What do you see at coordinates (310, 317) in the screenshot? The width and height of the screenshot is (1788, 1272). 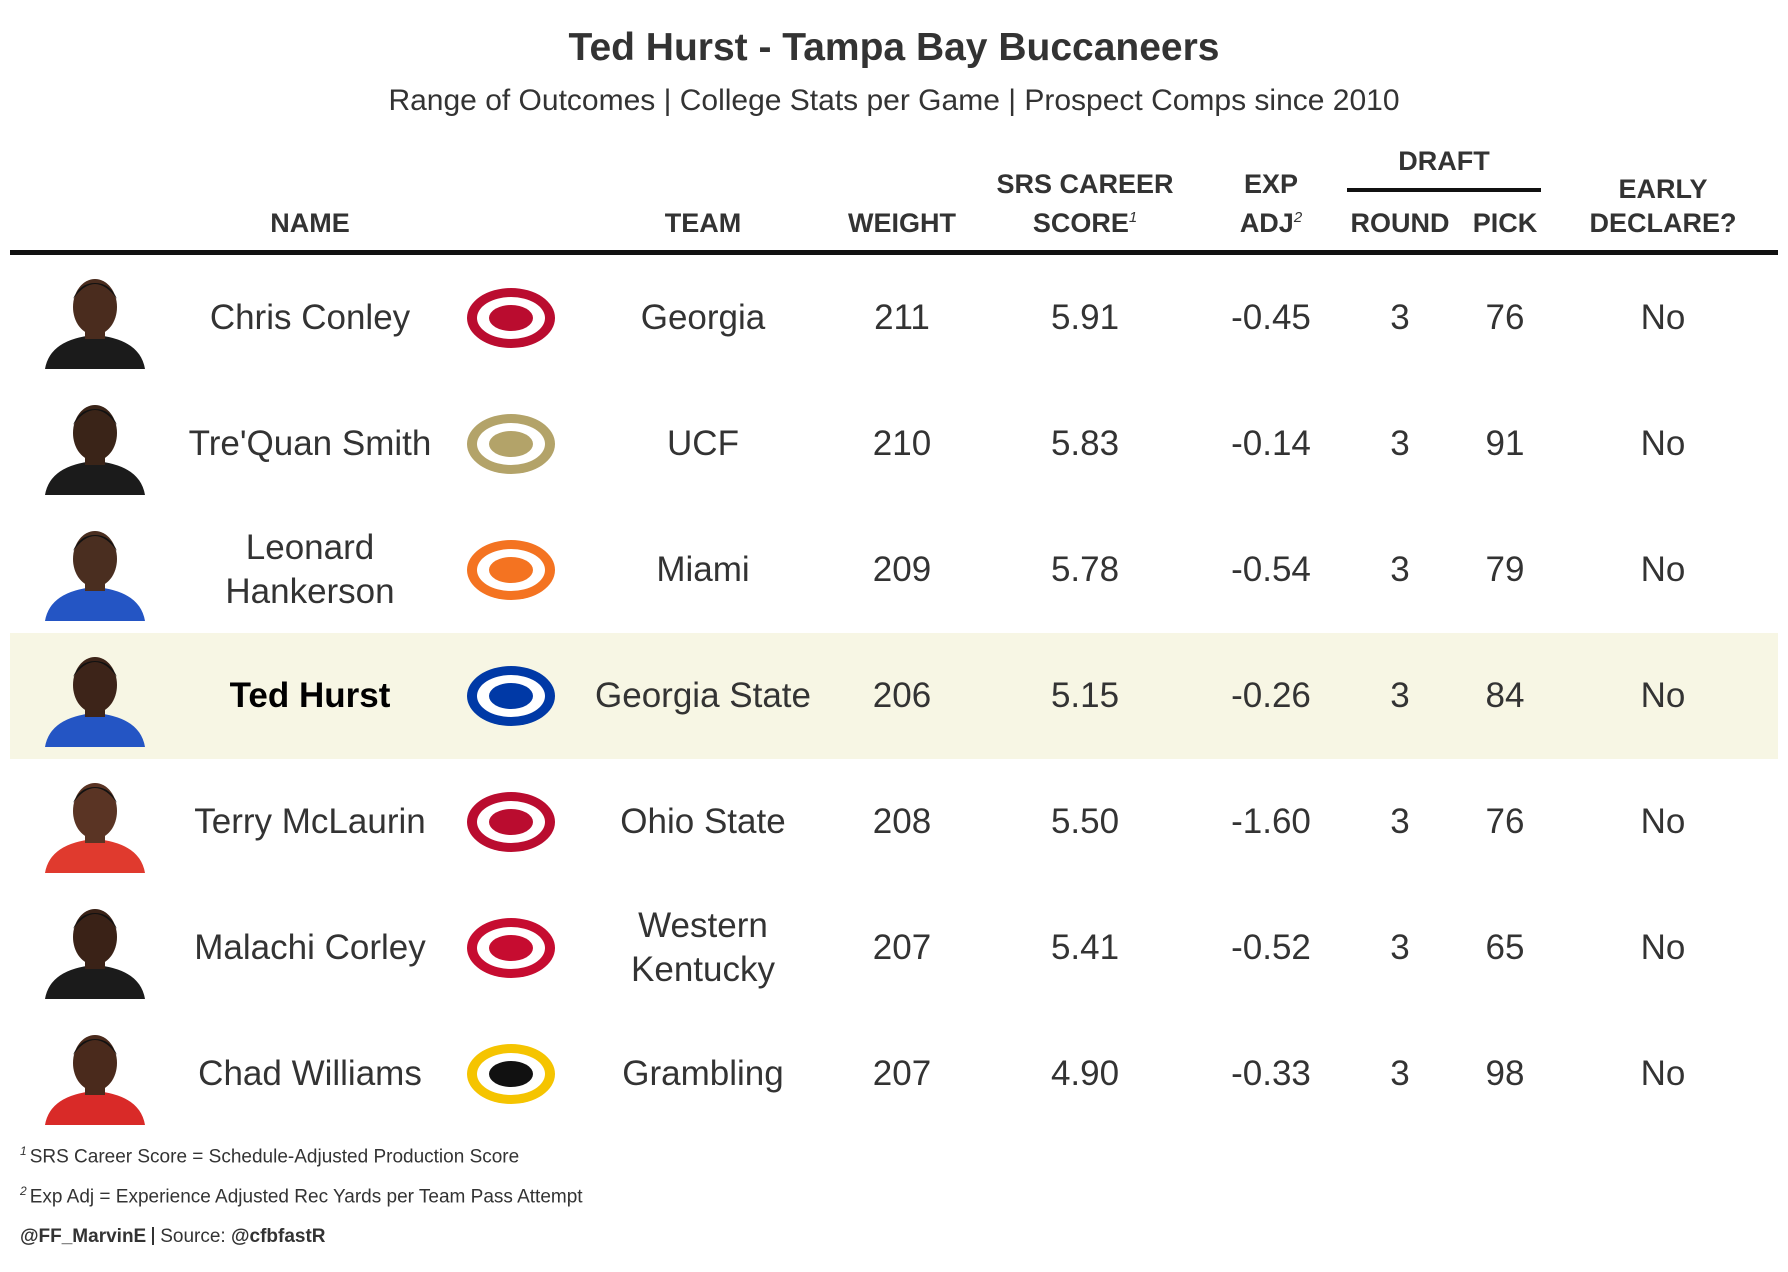 I see `name-cell: Chris Conley` at bounding box center [310, 317].